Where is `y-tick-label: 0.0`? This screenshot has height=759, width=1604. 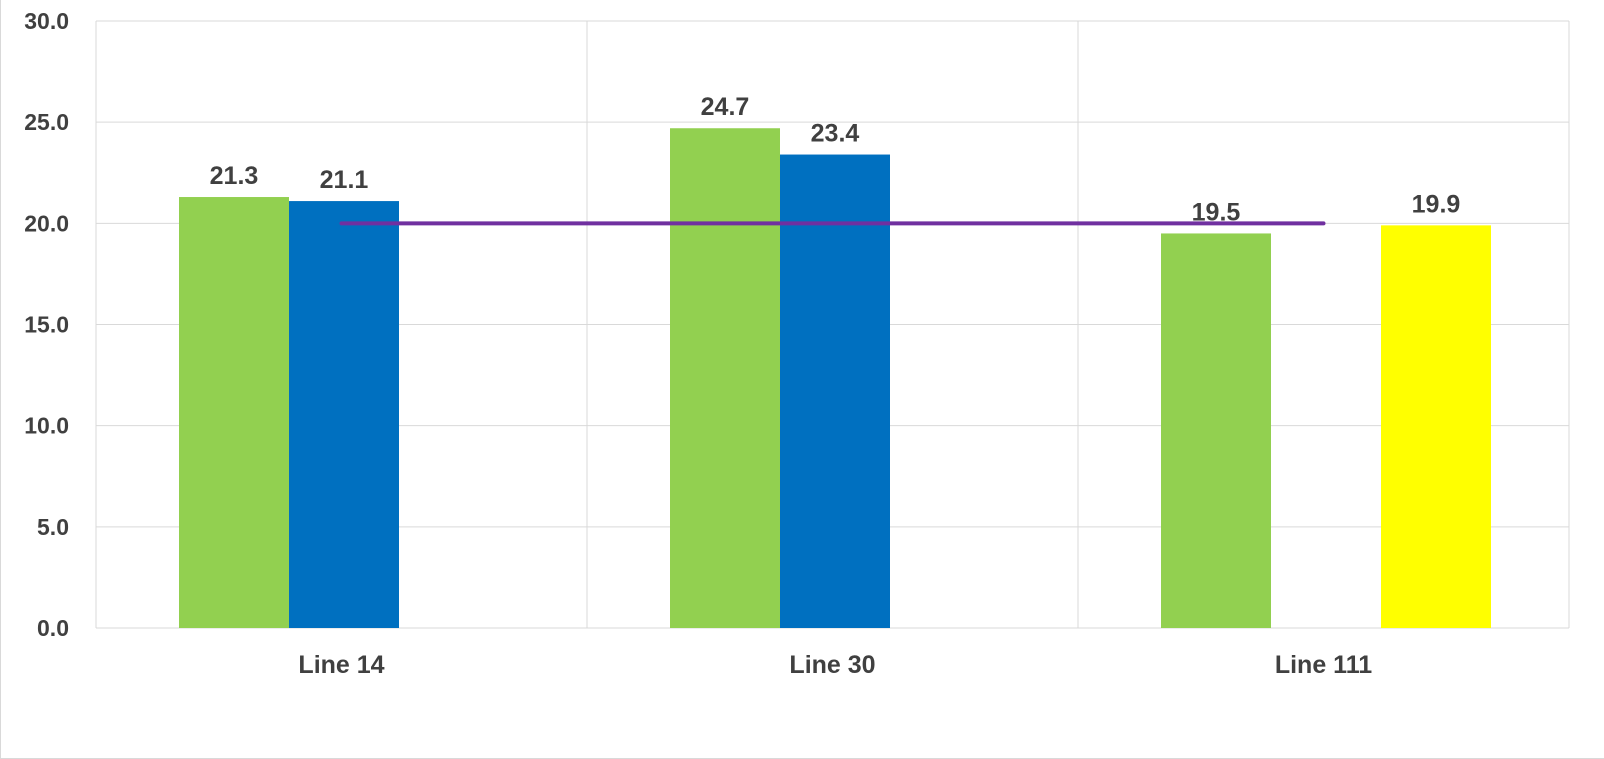 y-tick-label: 0.0 is located at coordinates (53, 628).